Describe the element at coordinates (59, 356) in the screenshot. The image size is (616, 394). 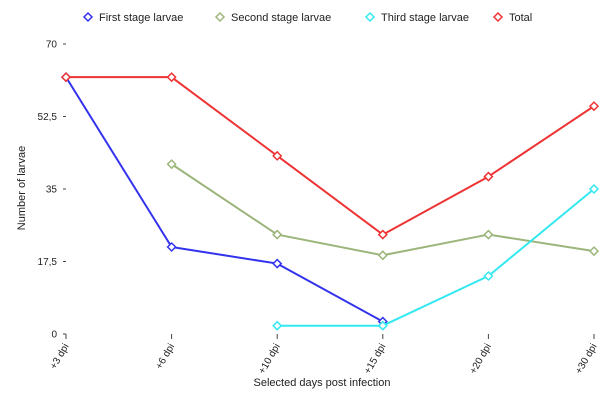
I see `x-tick-label: +3 dpi` at that location.